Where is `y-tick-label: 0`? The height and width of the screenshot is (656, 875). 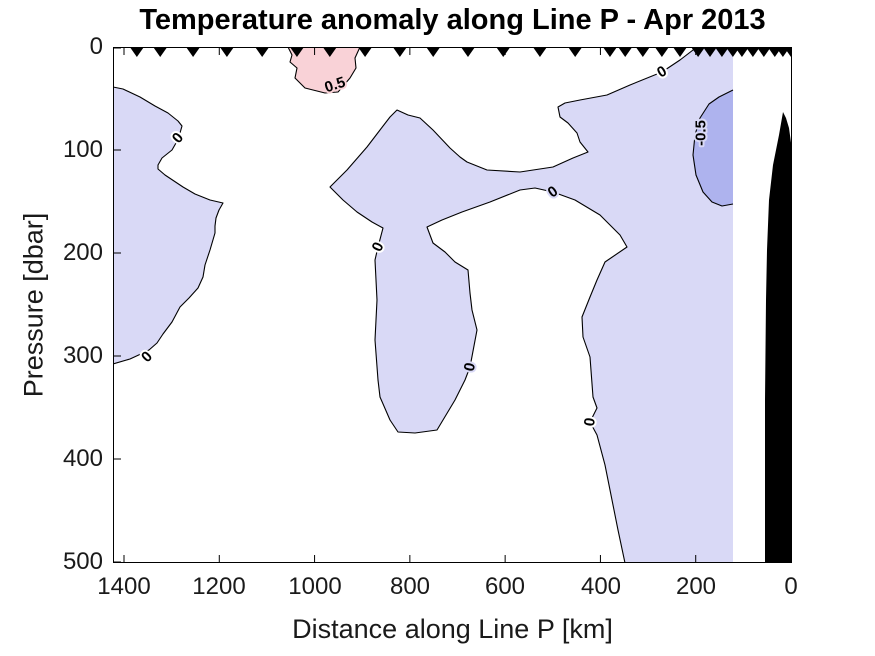
y-tick-label: 0 is located at coordinates (96, 46).